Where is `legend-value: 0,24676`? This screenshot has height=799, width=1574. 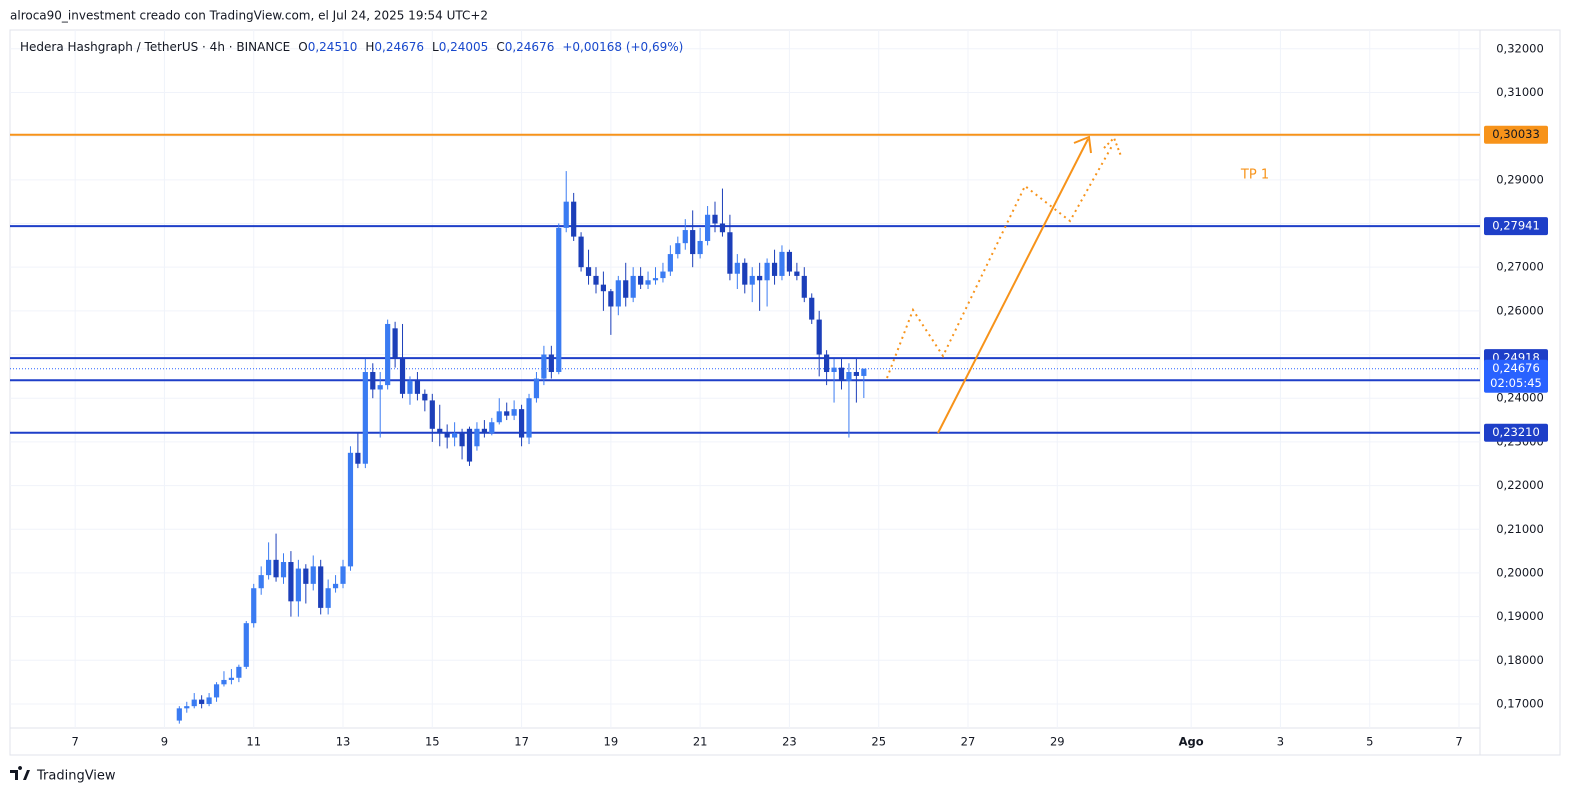
legend-value: 0,24676 is located at coordinates (530, 47).